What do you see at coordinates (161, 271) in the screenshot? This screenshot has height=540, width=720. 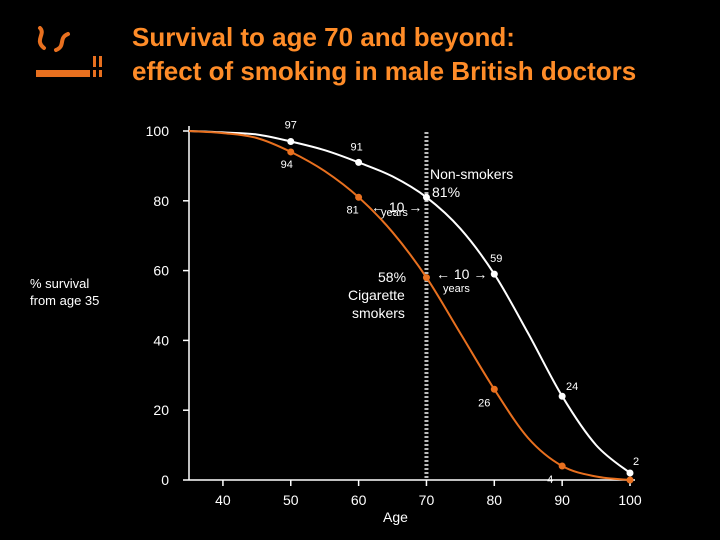 I see `y-tick-label: 60` at bounding box center [161, 271].